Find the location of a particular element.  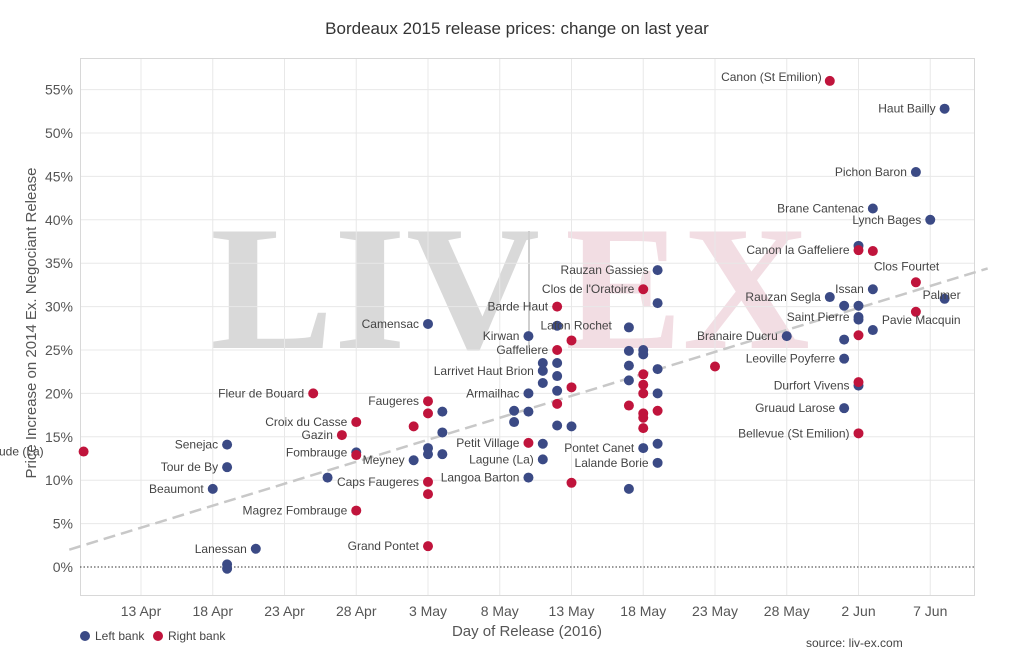

point-label: Lafon Rochet is located at coordinates (577, 325).